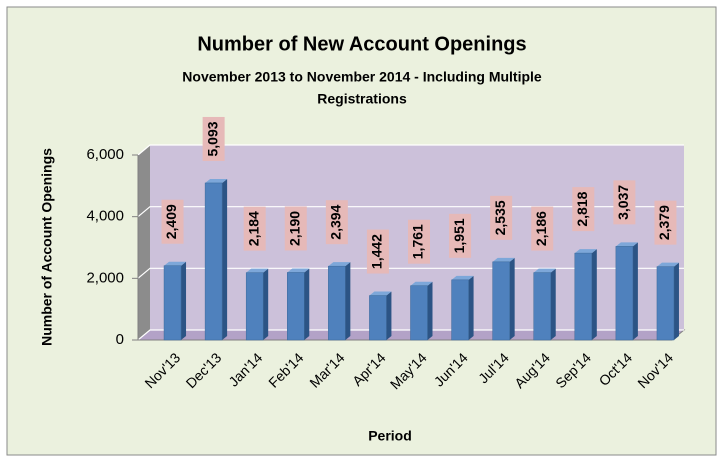 The height and width of the screenshot is (468, 724). I want to click on value-label: 2,394, so click(336, 221).